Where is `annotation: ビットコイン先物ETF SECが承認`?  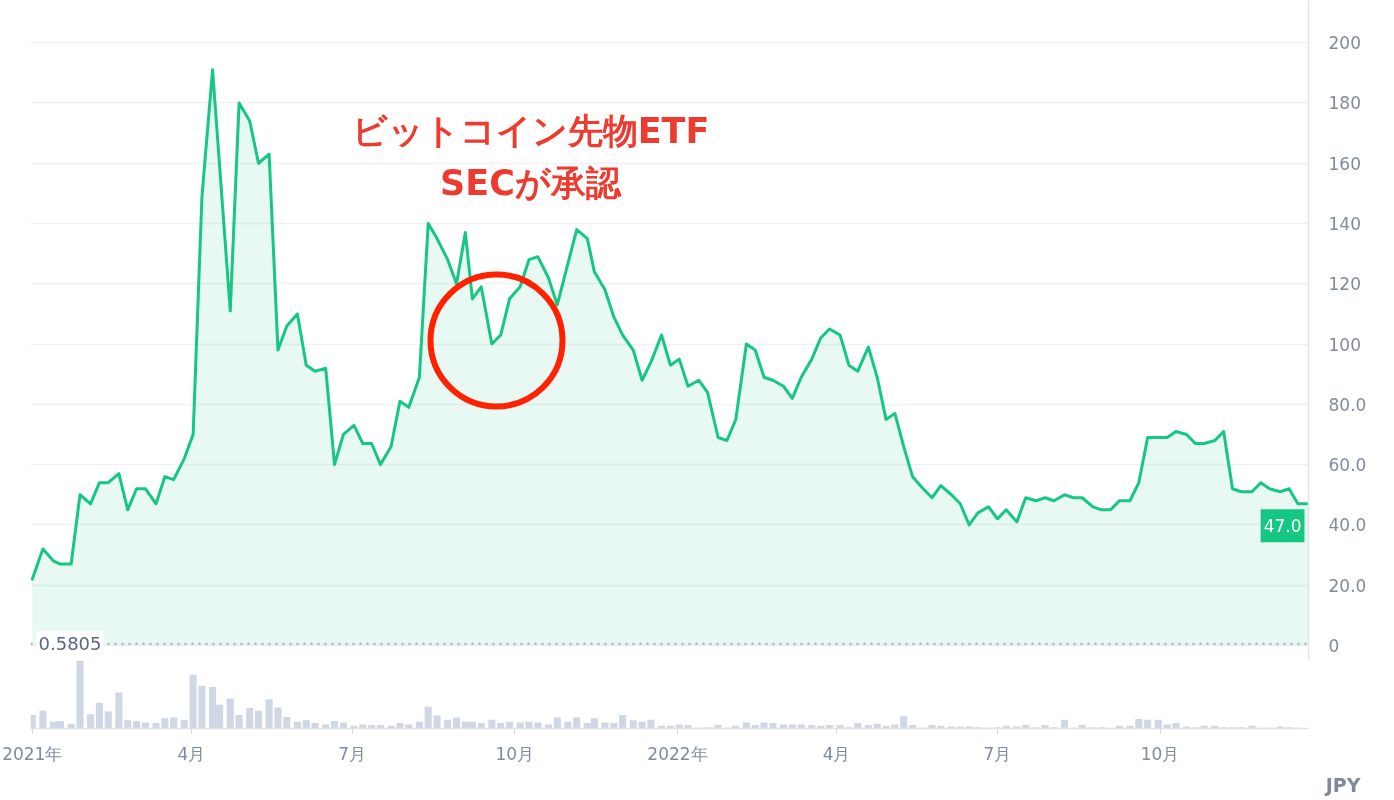 annotation: ビットコイン先物ETF SECが承認 is located at coordinates (530, 156).